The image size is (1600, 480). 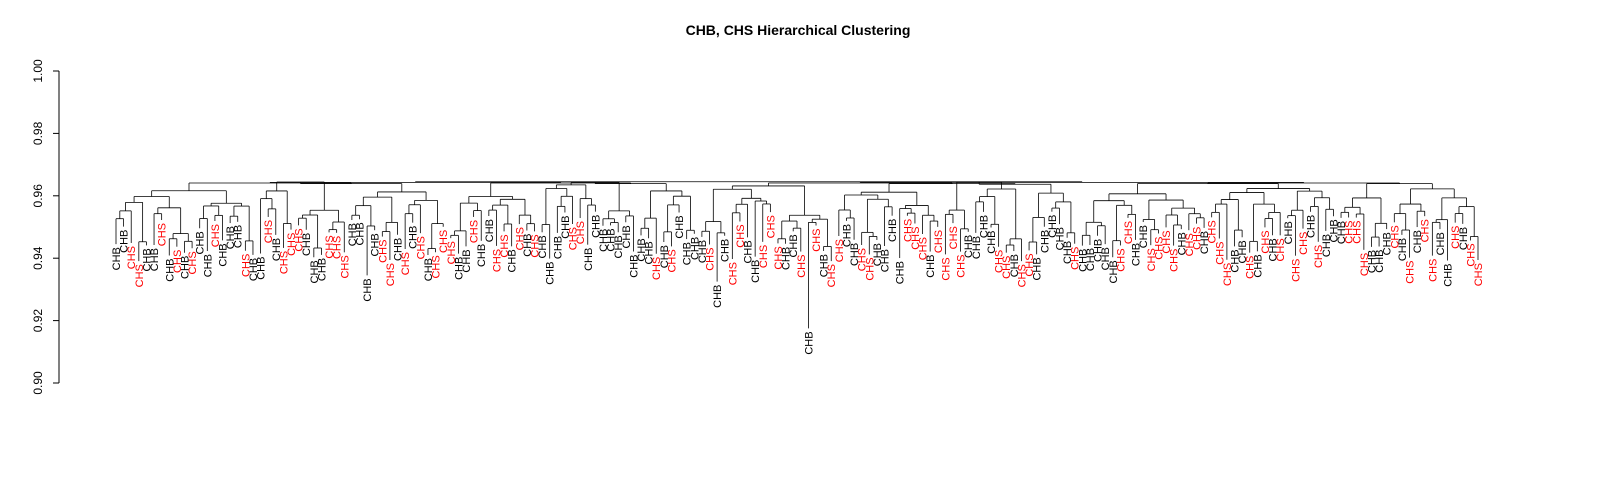 I want to click on y-tick-label: 0.92, so click(x=38, y=321).